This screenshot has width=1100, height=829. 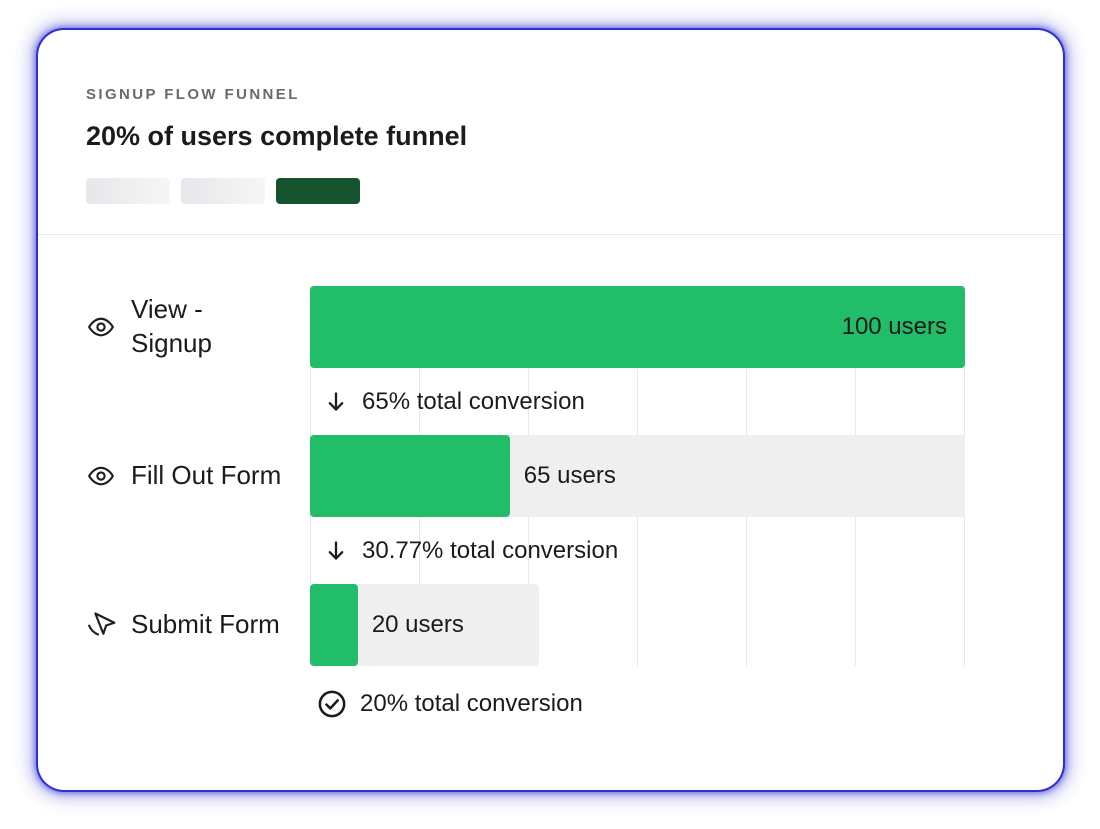 What do you see at coordinates (193, 94) in the screenshot?
I see `card-eyebrow: SIGNUP FLOW FUNNEL` at bounding box center [193, 94].